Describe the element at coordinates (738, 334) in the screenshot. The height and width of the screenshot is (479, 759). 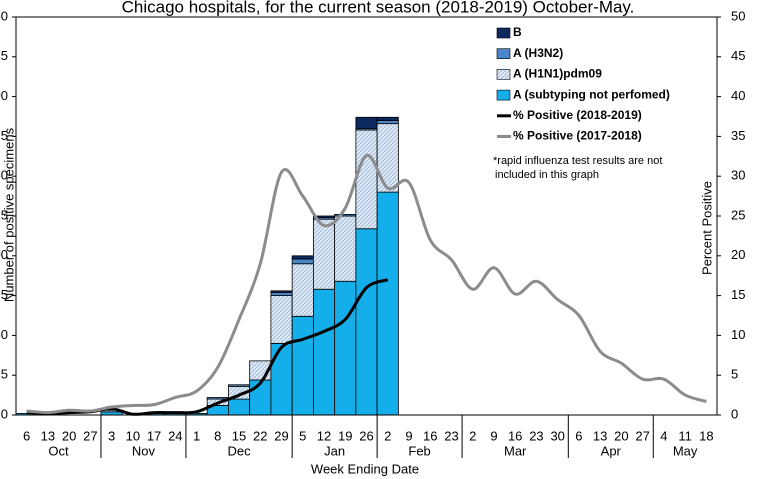
I see `y2-tick-label: 10` at that location.